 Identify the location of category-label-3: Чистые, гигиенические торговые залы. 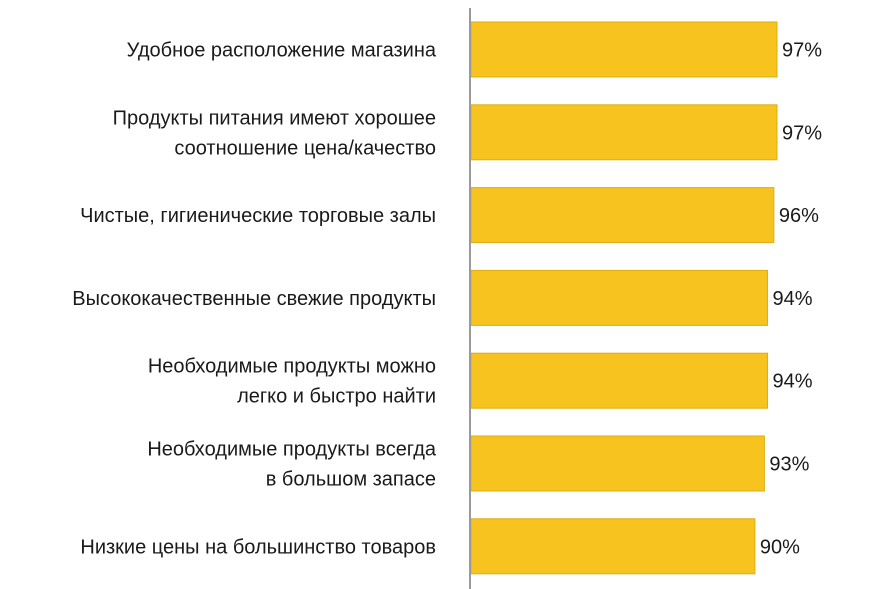
(258, 216).